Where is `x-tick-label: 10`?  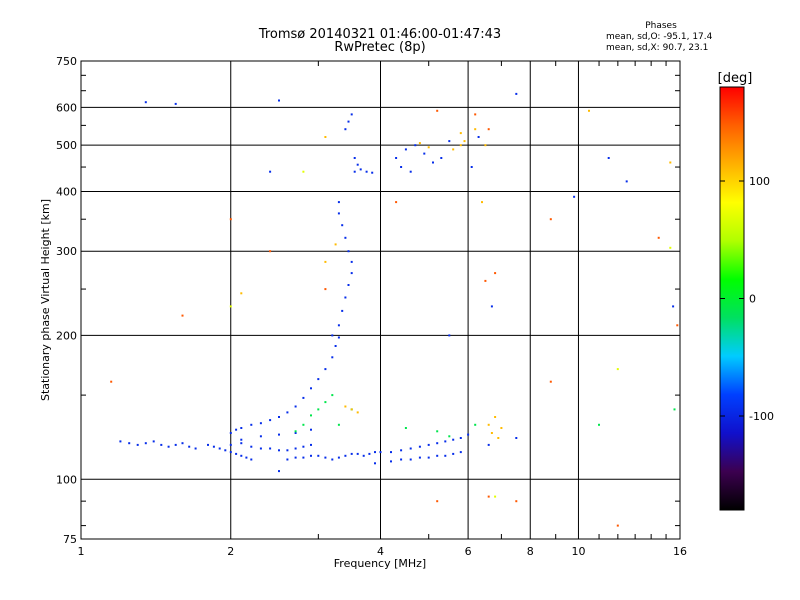
x-tick-label: 10 is located at coordinates (578, 551).